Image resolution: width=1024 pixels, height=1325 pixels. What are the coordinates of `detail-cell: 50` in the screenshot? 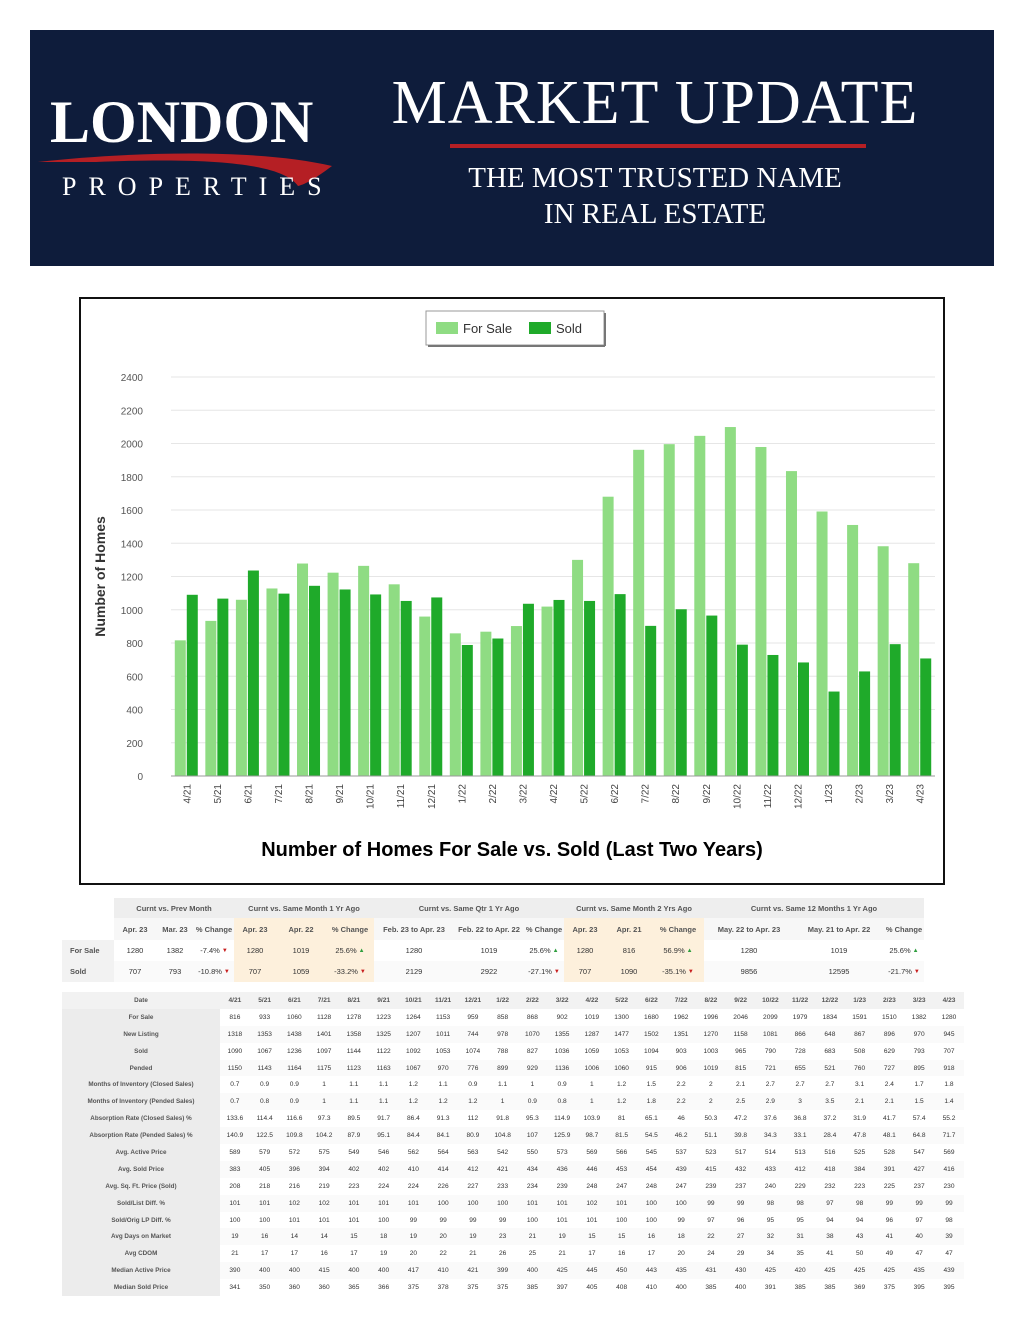 It's located at (859, 1254).